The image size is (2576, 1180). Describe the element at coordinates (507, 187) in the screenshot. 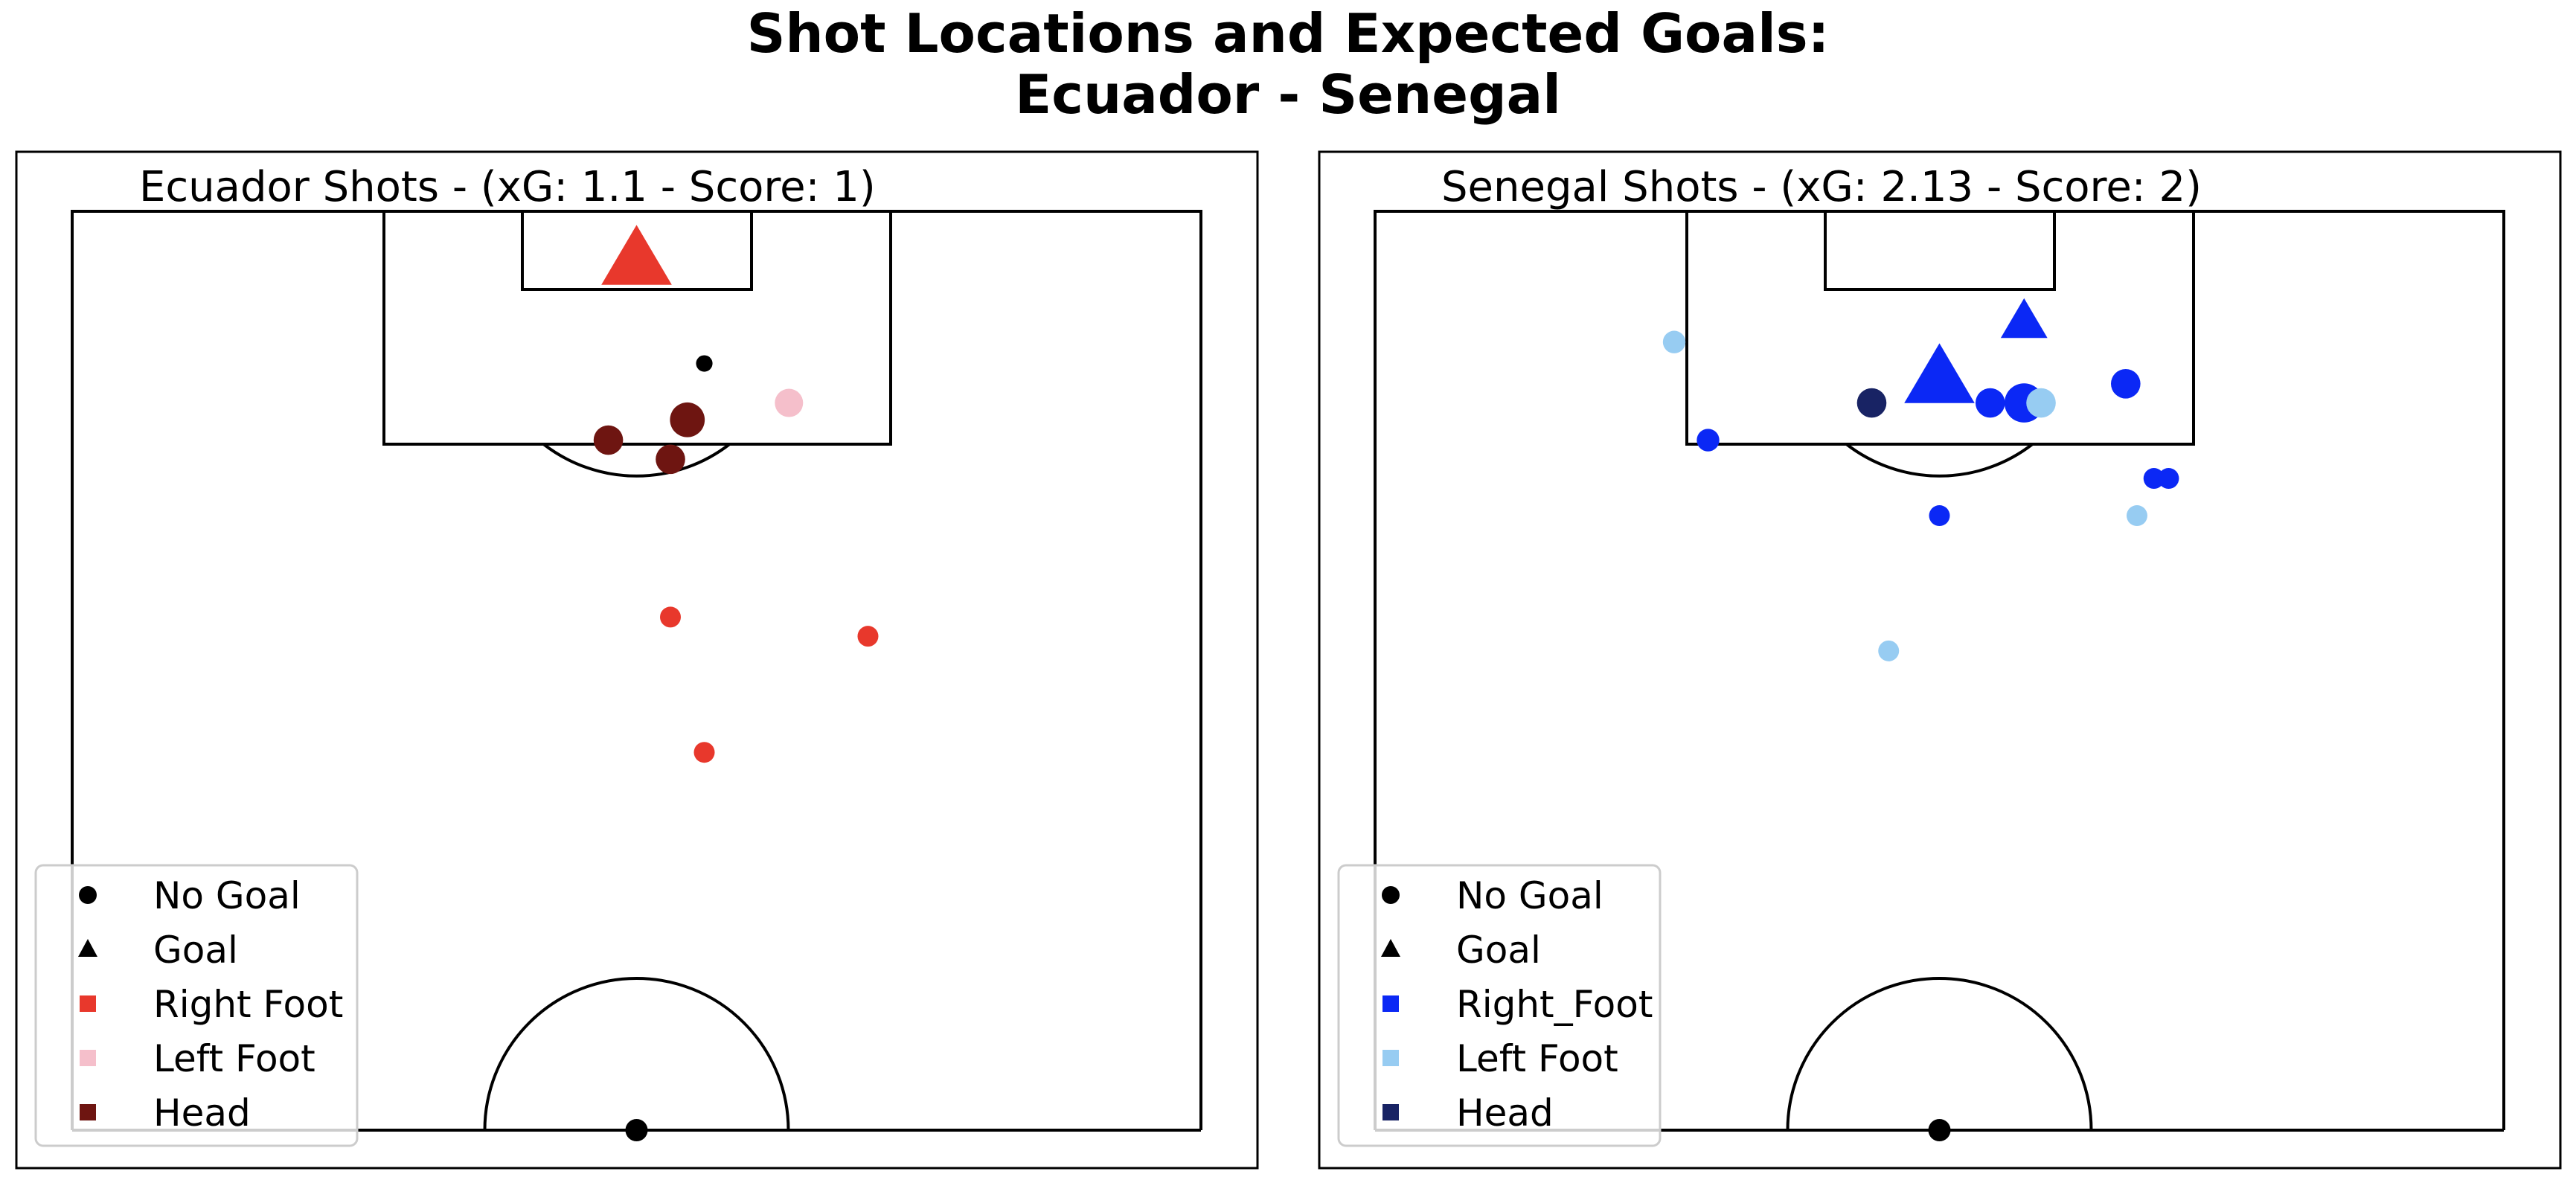

I see `ecuador-panel-title: Ecuador Shots - (xG: 1.1 - Score: 1)` at that location.